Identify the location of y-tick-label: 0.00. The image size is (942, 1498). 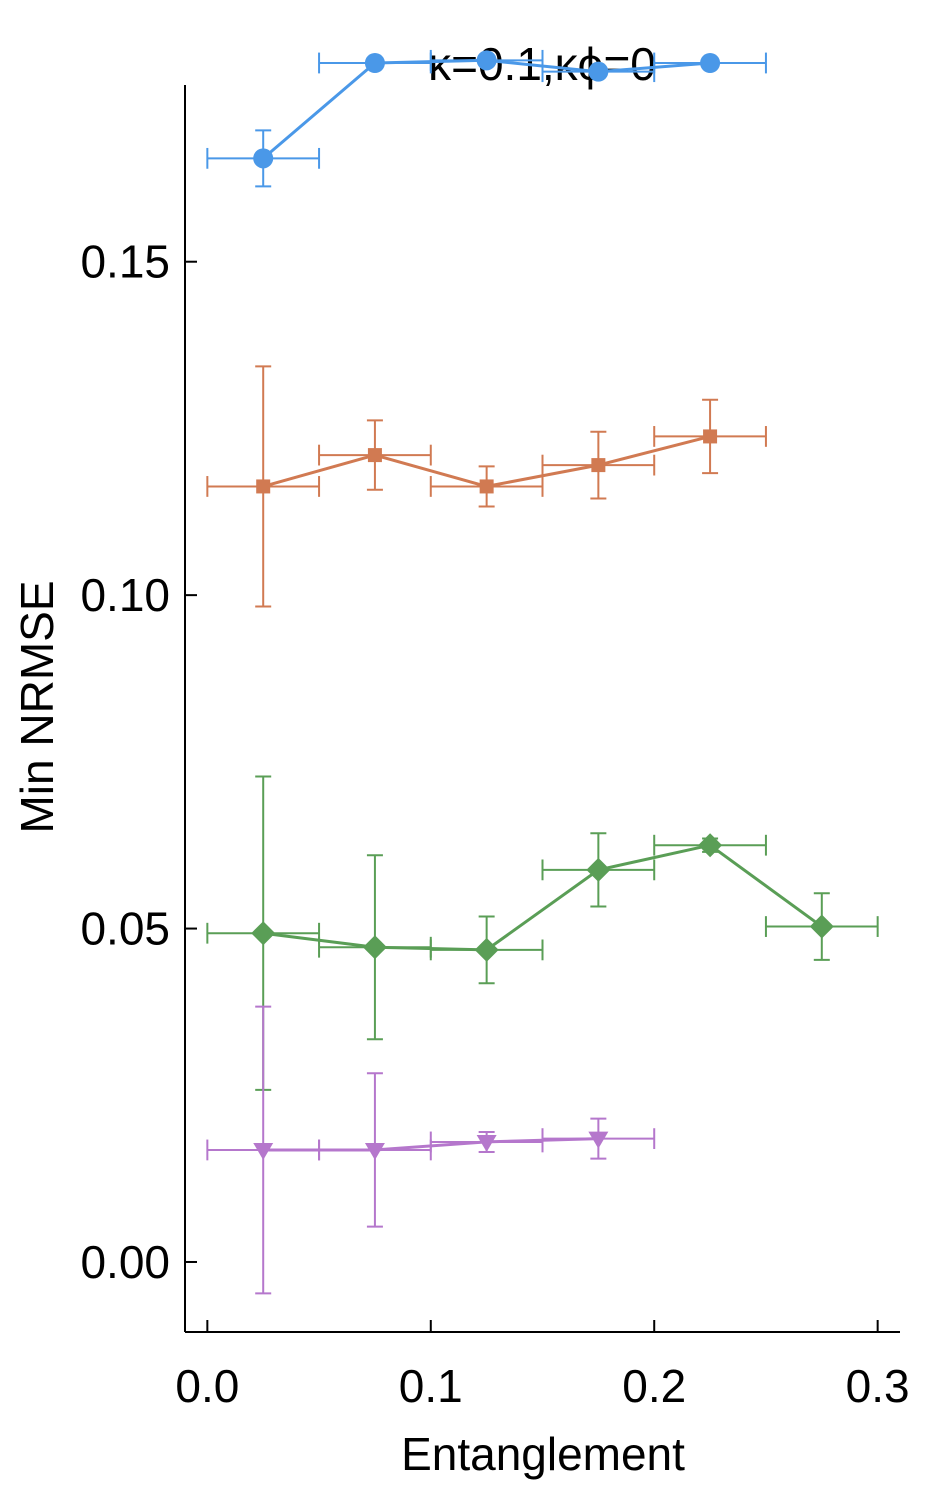
(125, 1262).